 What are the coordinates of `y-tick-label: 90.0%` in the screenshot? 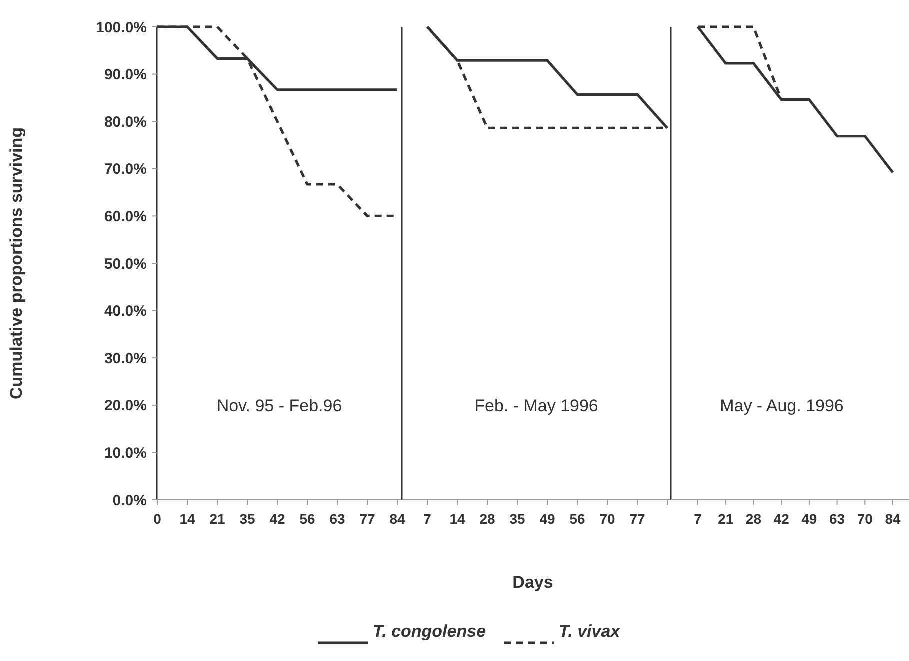 It's located at (125, 75).